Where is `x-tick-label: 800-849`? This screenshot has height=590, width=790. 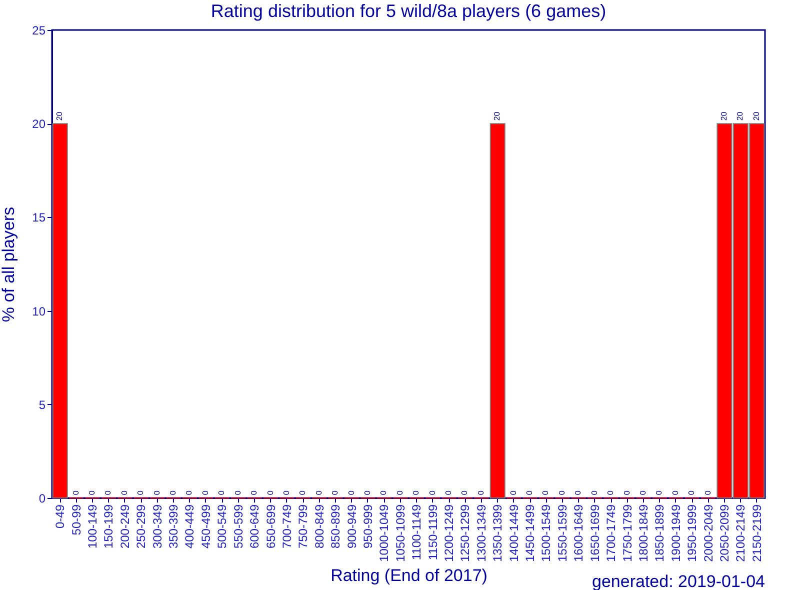 x-tick-label: 800-849 is located at coordinates (319, 526).